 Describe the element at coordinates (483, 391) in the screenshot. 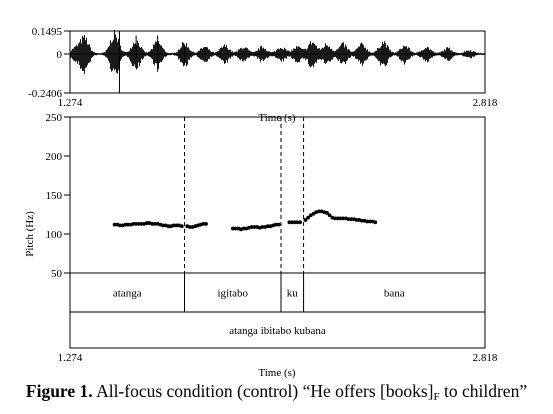

I see `caption-text-after: to children”` at that location.